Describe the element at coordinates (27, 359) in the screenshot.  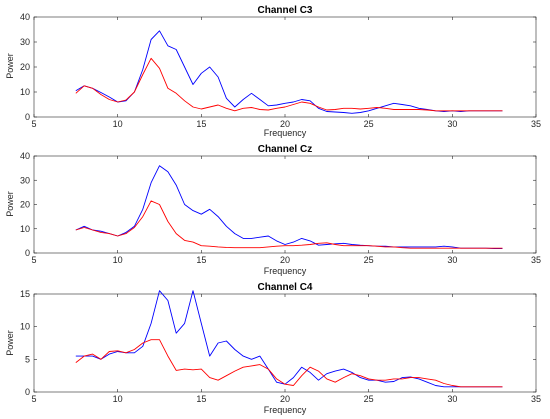
I see `y-tick-label: 5` at that location.